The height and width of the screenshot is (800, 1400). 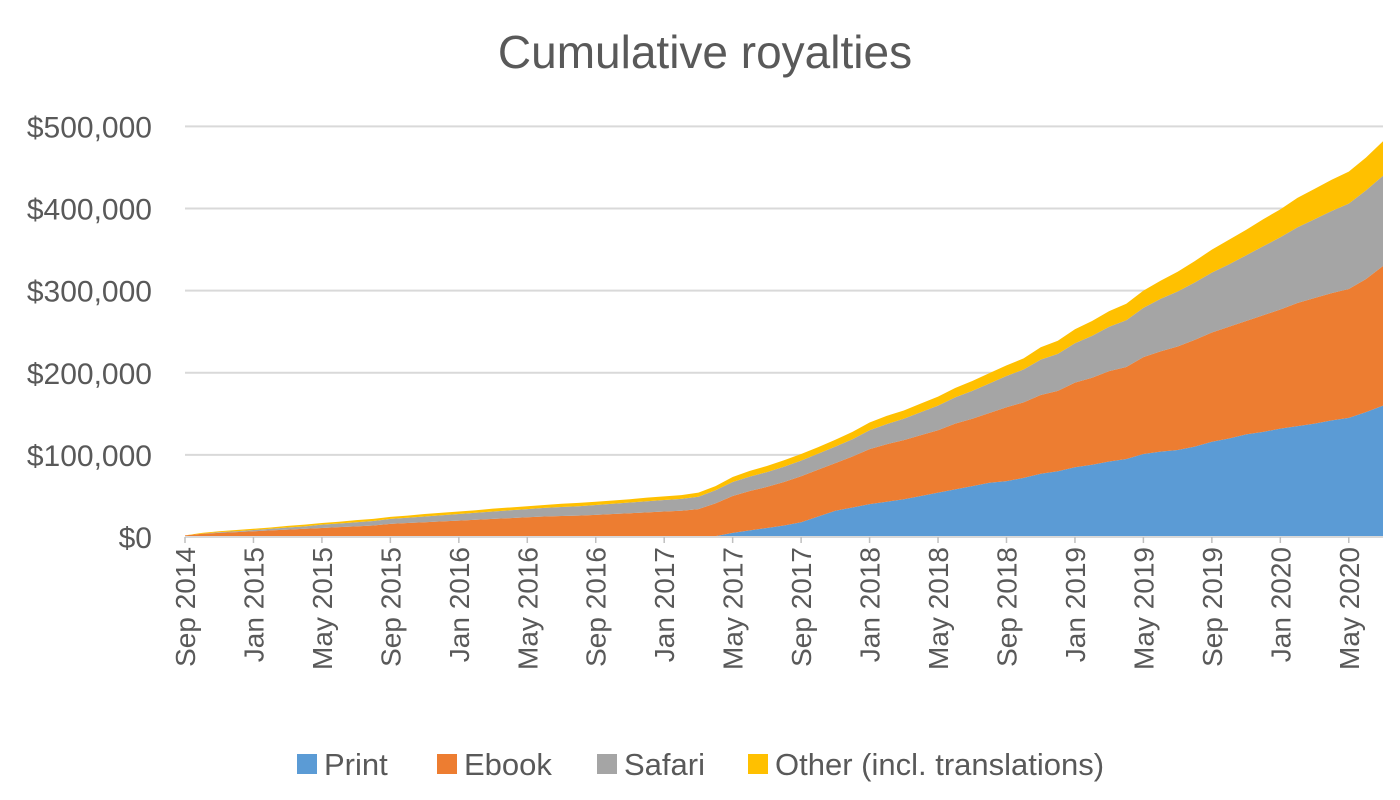 What do you see at coordinates (89, 374) in the screenshot?
I see `y-tick-label-2: $200,000` at bounding box center [89, 374].